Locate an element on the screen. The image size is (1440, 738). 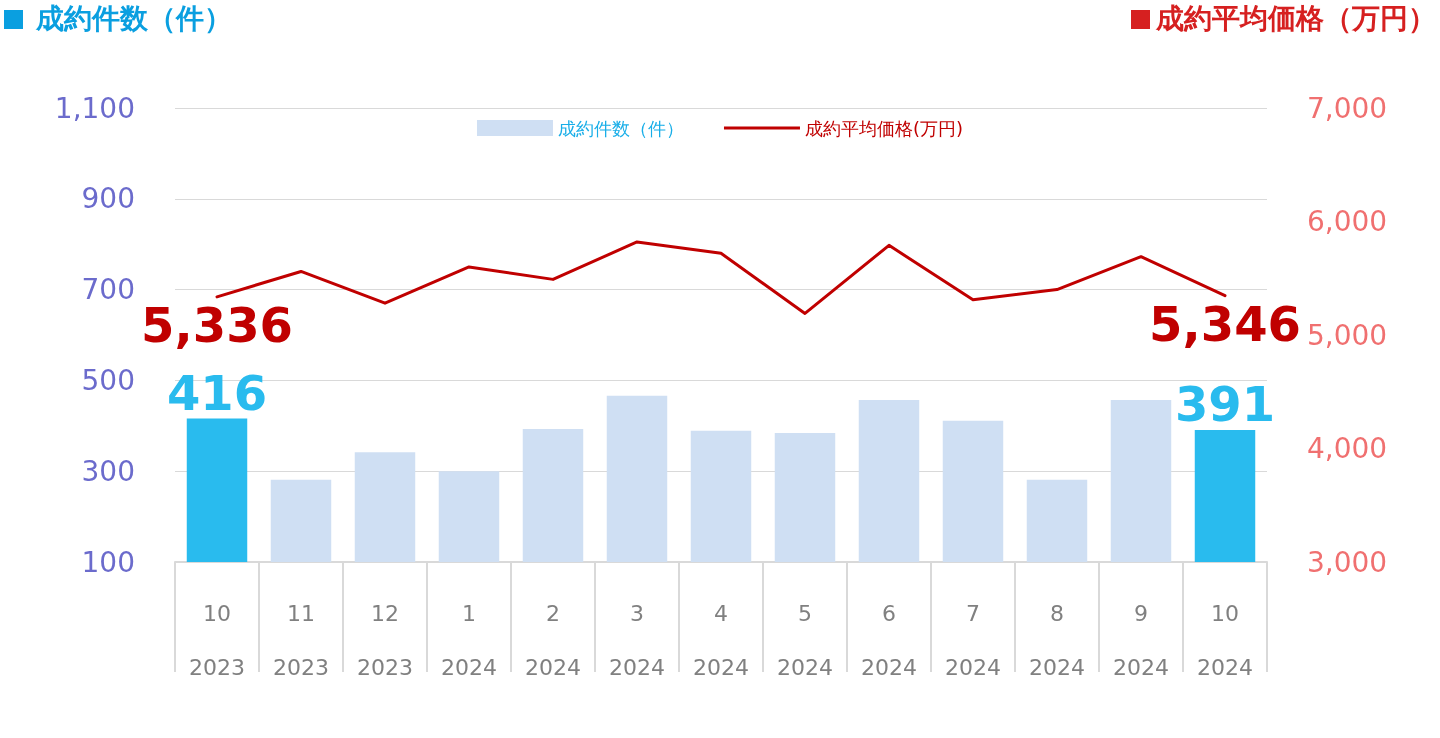
y-axis-title: 成約件数（件） is located at coordinates (133, 18).